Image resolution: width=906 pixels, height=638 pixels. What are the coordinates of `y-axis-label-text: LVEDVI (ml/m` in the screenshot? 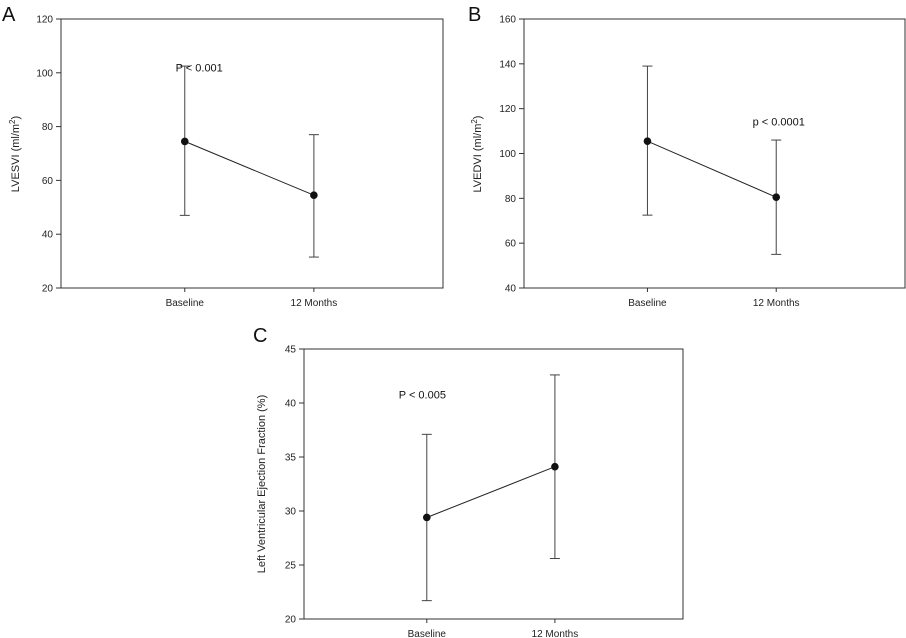 It's located at (478, 158).